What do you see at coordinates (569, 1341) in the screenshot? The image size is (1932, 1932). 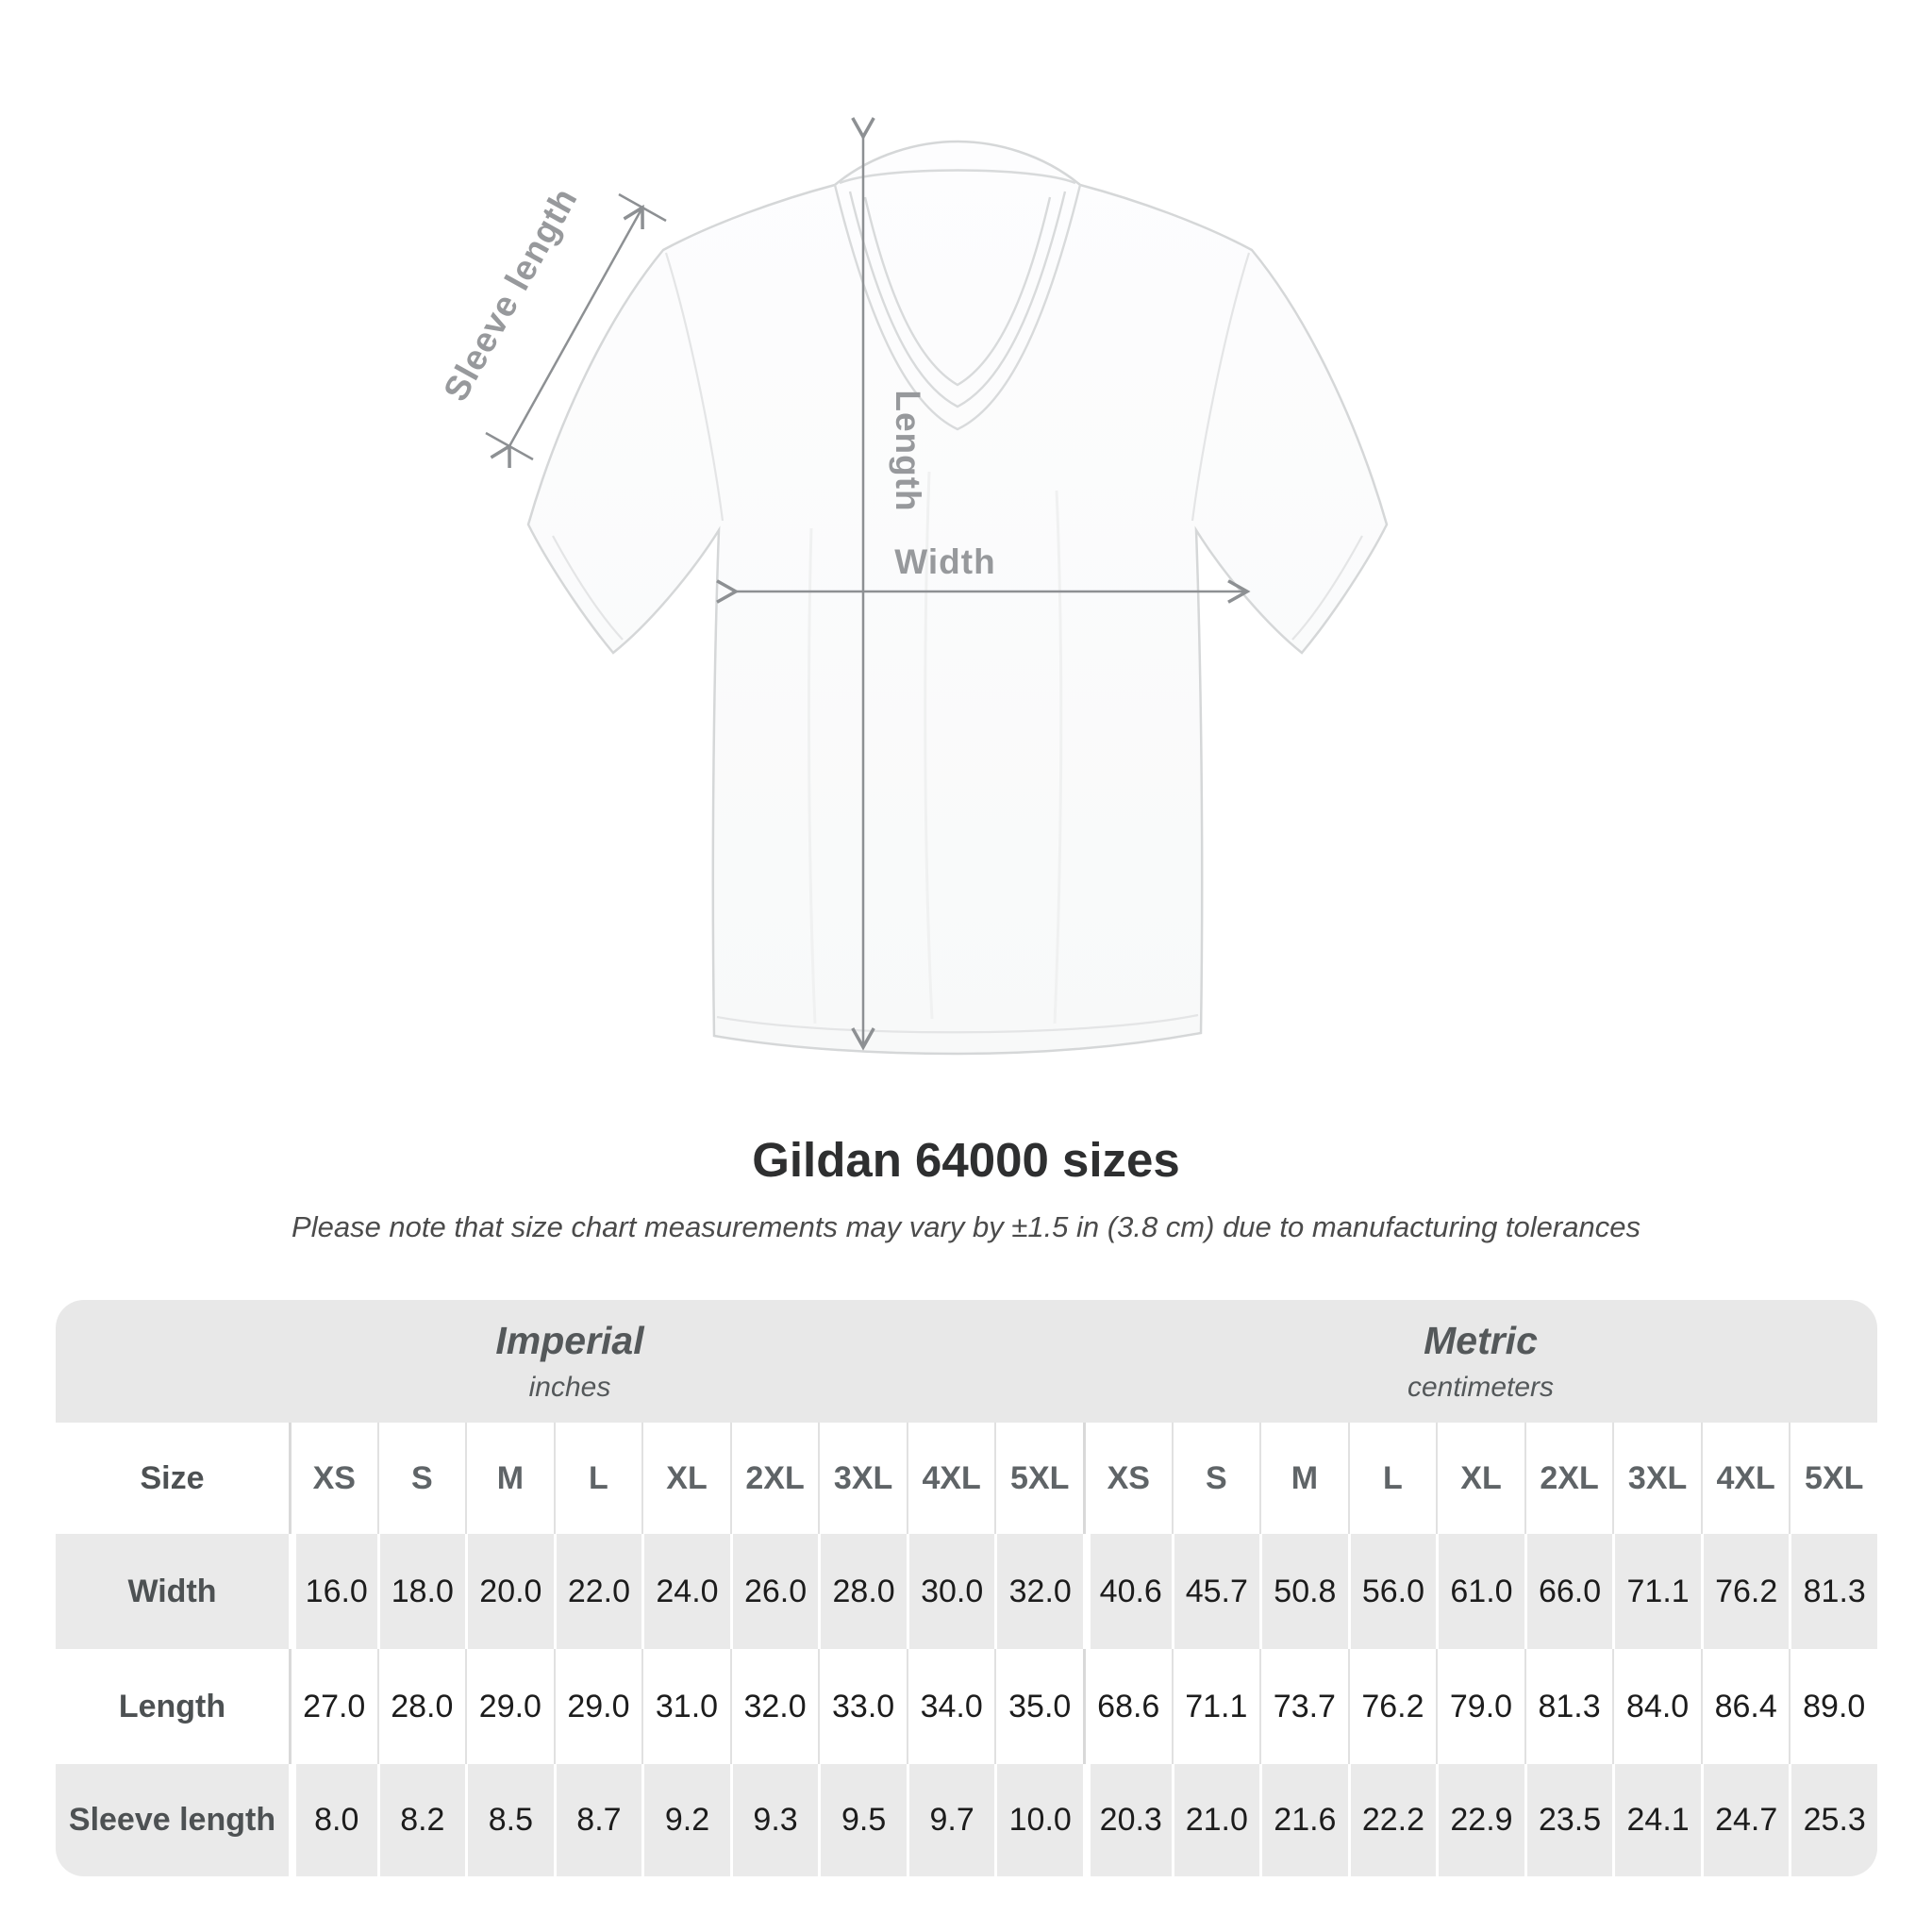 I see `imperial-header-title: Imperial` at bounding box center [569, 1341].